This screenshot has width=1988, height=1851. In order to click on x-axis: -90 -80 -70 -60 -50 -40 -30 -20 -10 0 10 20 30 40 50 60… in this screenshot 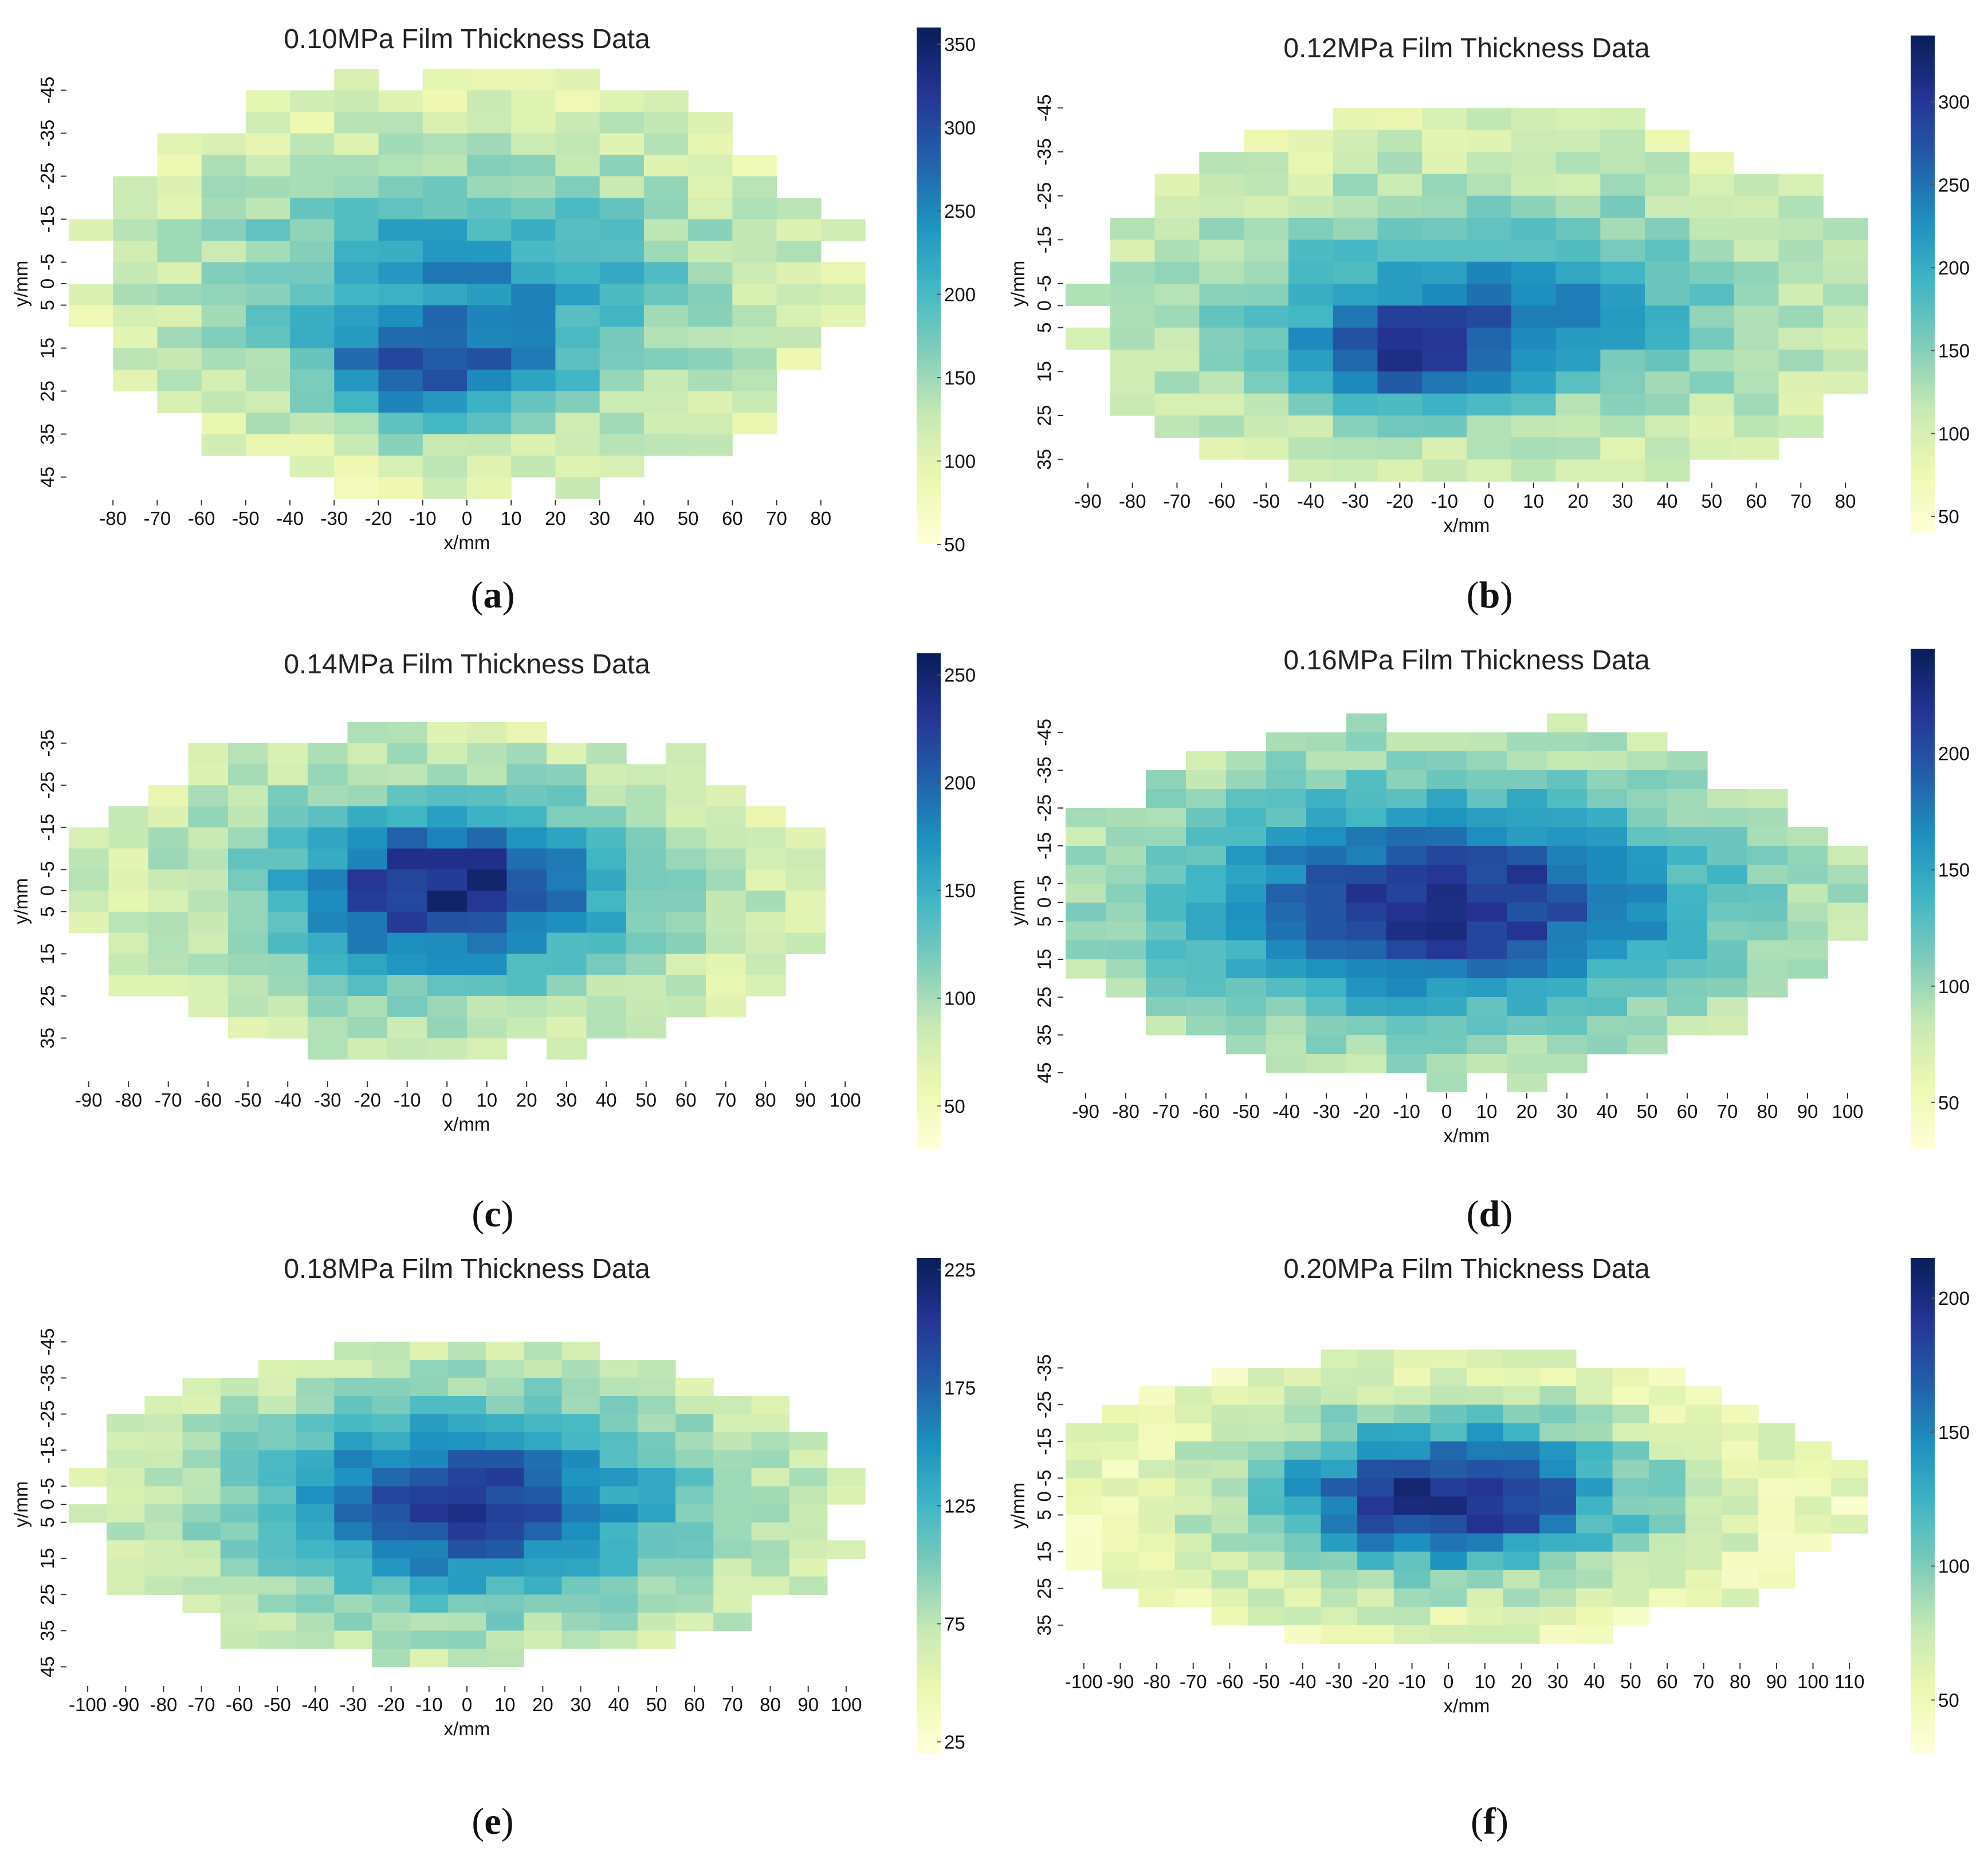, I will do `click(1468, 1107)`.